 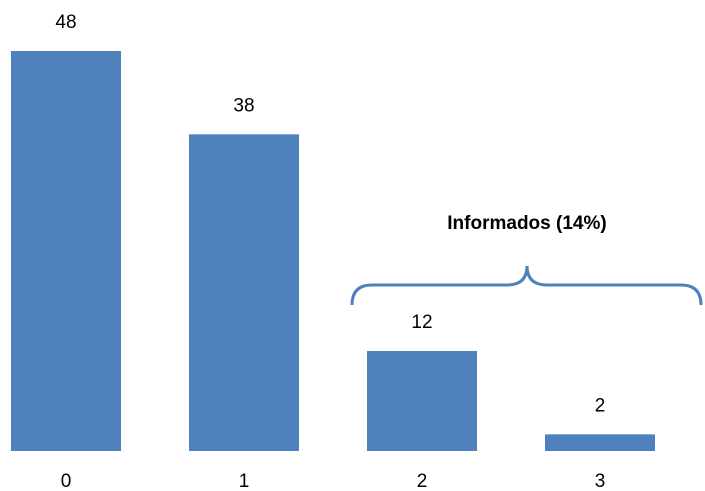 What do you see at coordinates (526, 285) in the screenshot?
I see `brace` at bounding box center [526, 285].